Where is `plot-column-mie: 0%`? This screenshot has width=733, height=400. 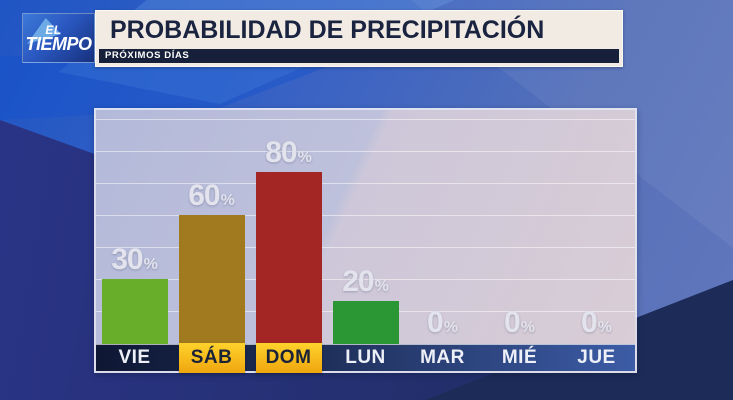 plot-column-mie: 0% is located at coordinates (519, 227).